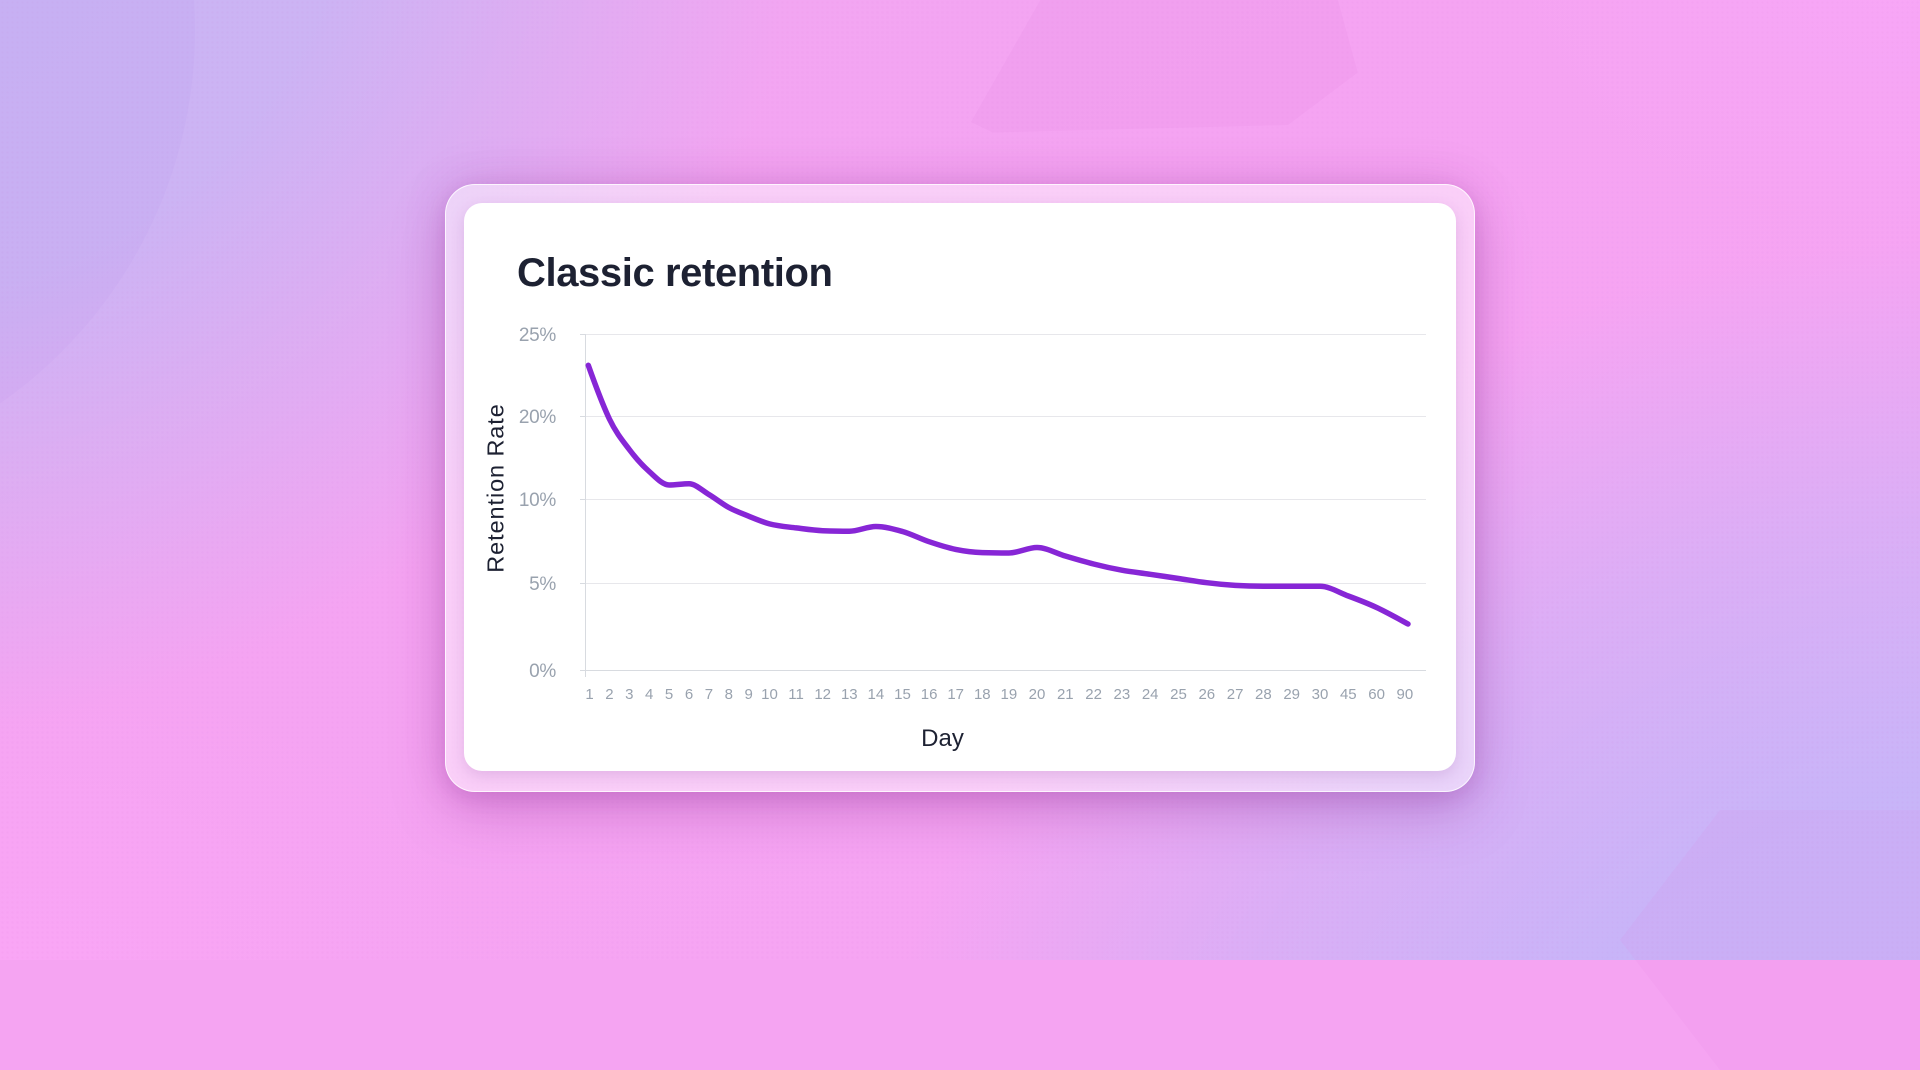 The image size is (1920, 1070). I want to click on svg-text: 45, so click(1348, 694).